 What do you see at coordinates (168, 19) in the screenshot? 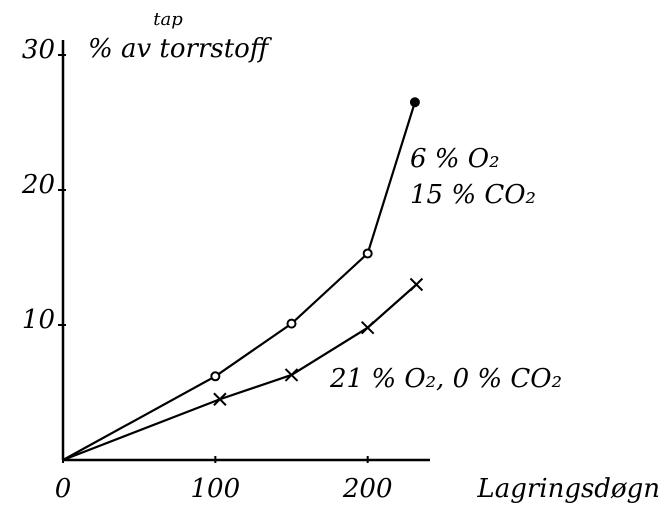
I see `y-label-insert: tap` at bounding box center [168, 19].